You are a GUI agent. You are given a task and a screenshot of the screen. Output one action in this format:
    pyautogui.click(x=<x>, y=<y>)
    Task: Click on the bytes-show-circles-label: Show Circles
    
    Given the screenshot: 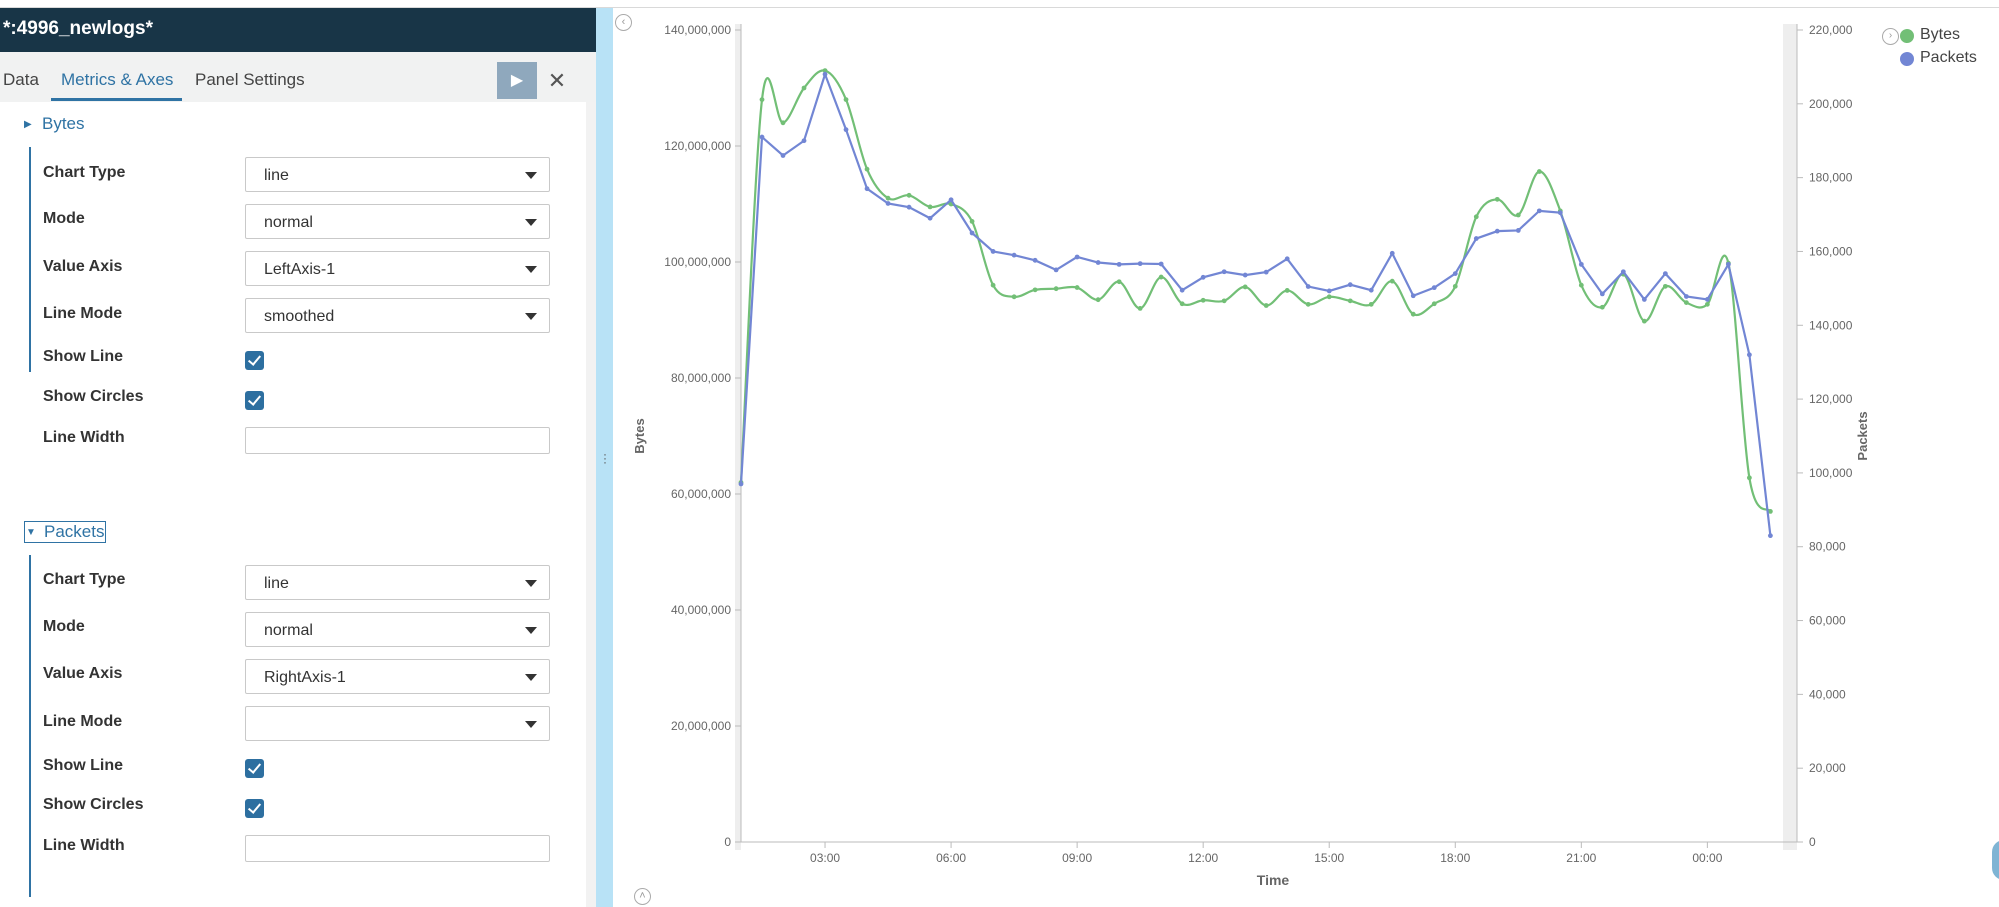 What is the action you would take?
    pyautogui.click(x=93, y=396)
    